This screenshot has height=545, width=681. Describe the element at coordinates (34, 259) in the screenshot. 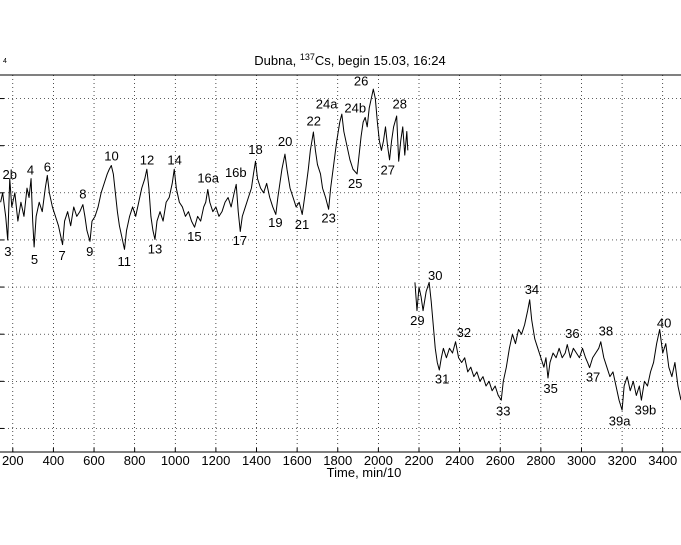

I see `annotation: 5` at that location.